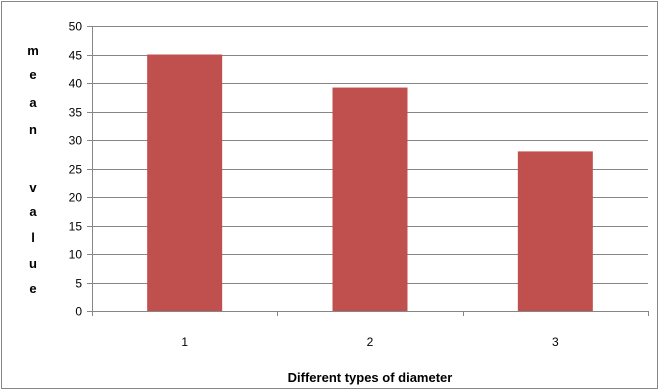  Describe the element at coordinates (76, 170) in the screenshot. I see `y-tick-label: 25` at that location.